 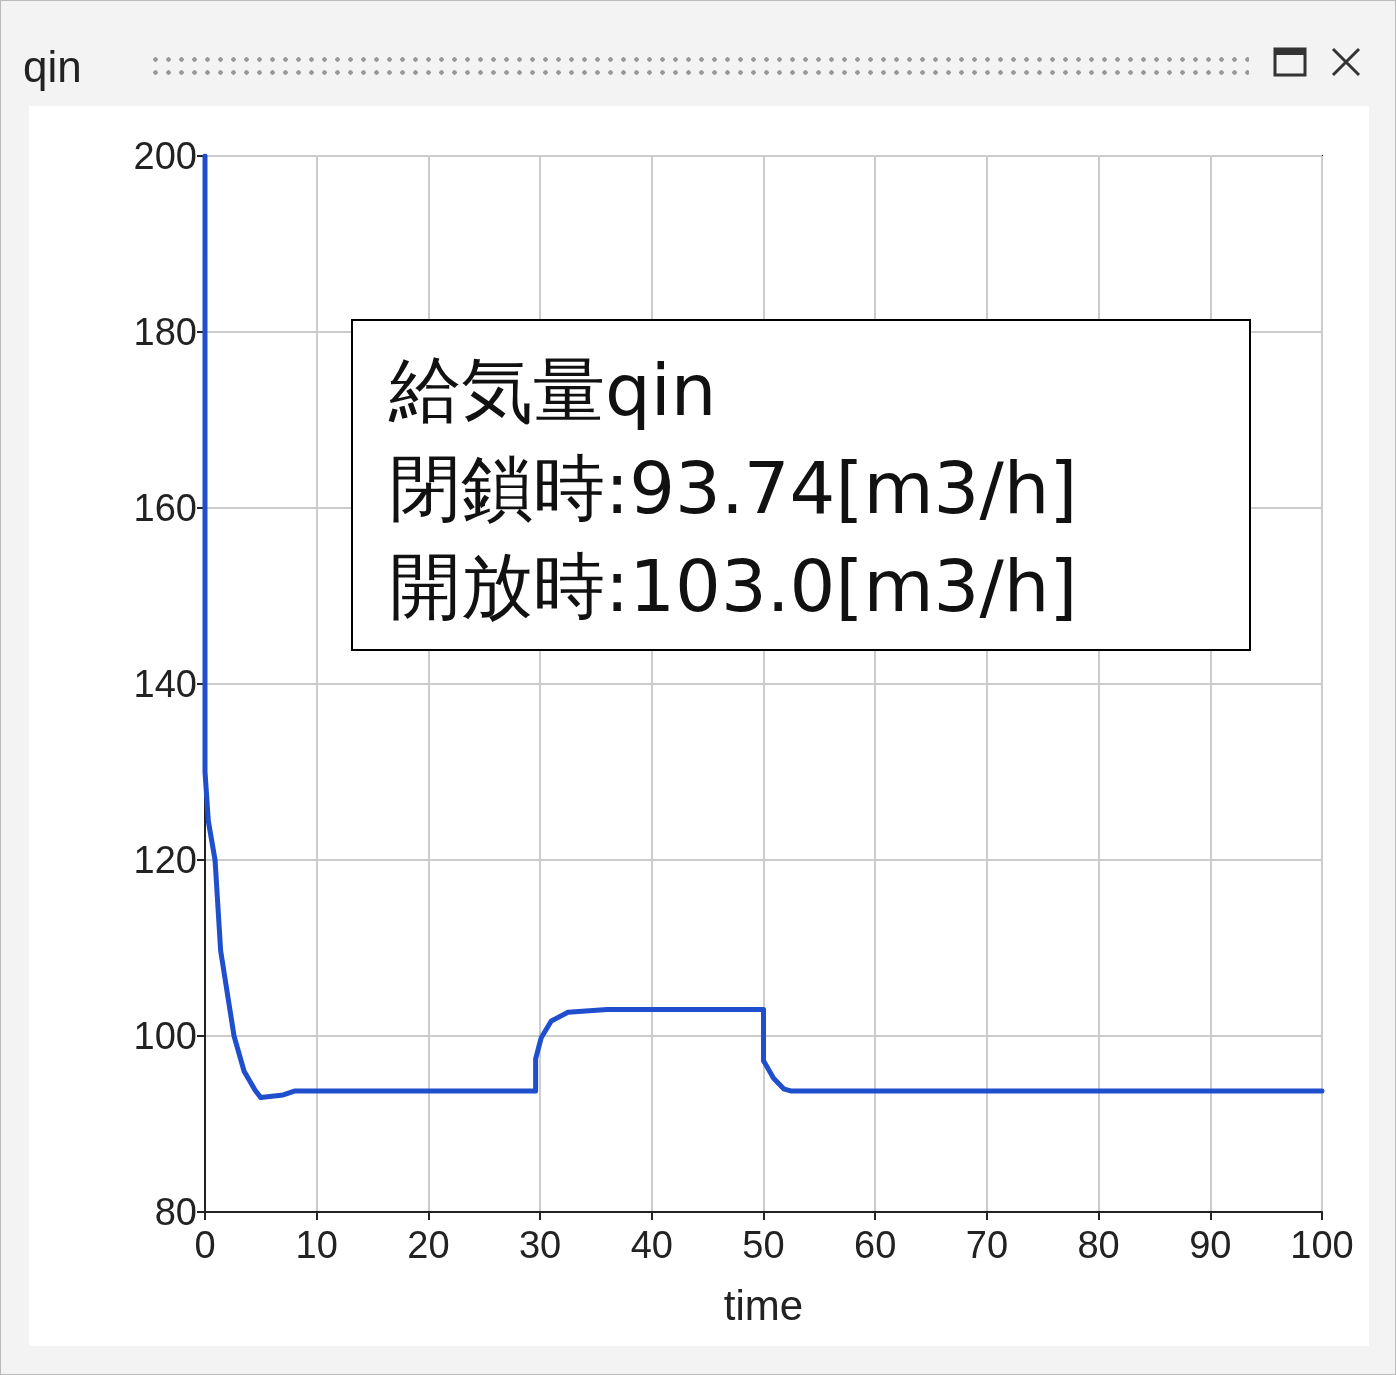 What do you see at coordinates (175, 1212) in the screenshot?
I see `y-tick-label: 80` at bounding box center [175, 1212].